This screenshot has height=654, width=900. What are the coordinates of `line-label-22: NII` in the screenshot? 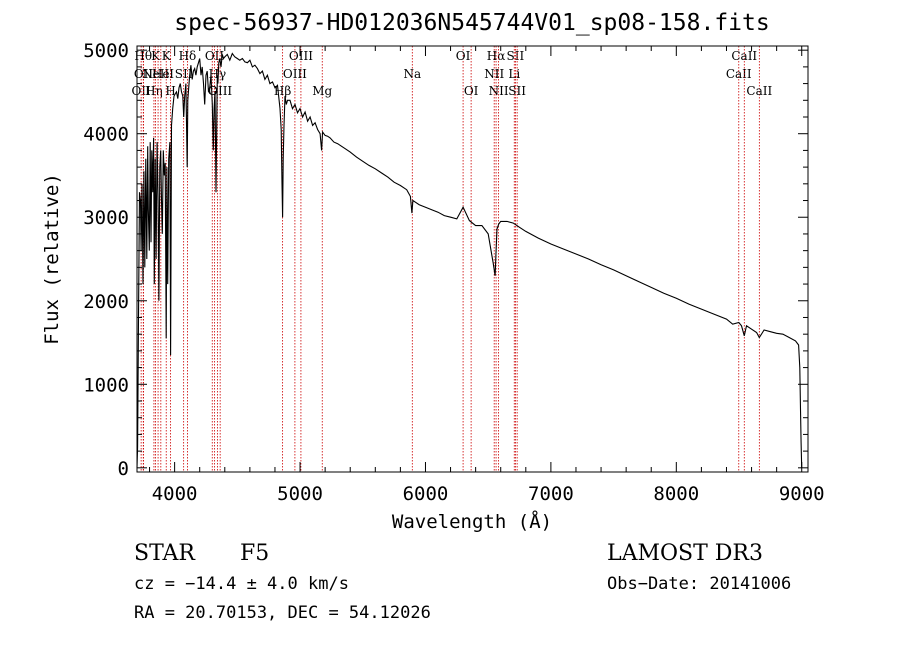 It's located at (494, 74).